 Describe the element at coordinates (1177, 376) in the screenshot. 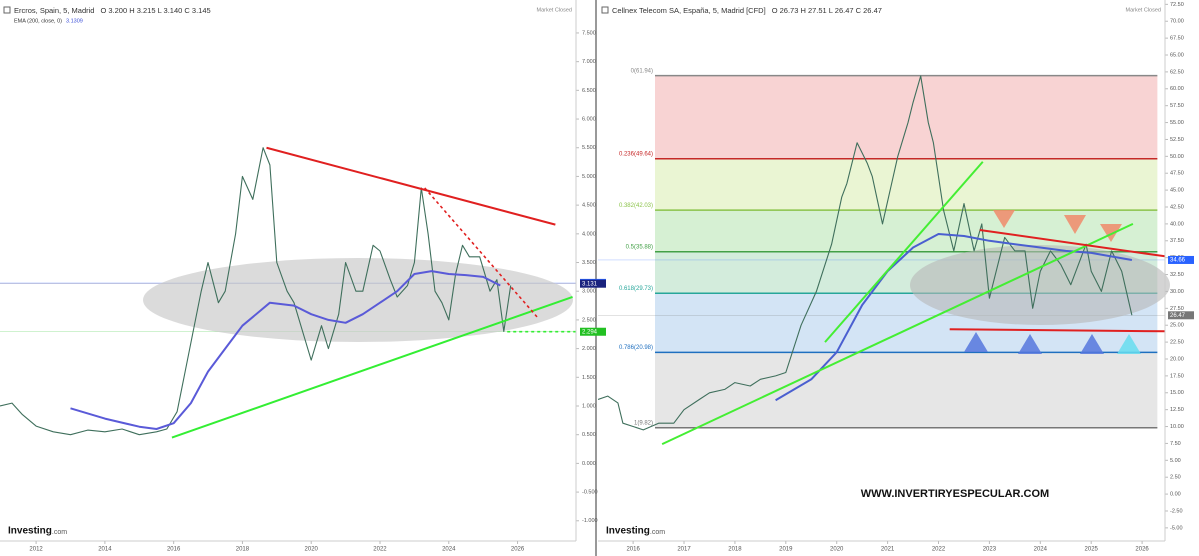

I see `y-tick-label: 17.50` at that location.